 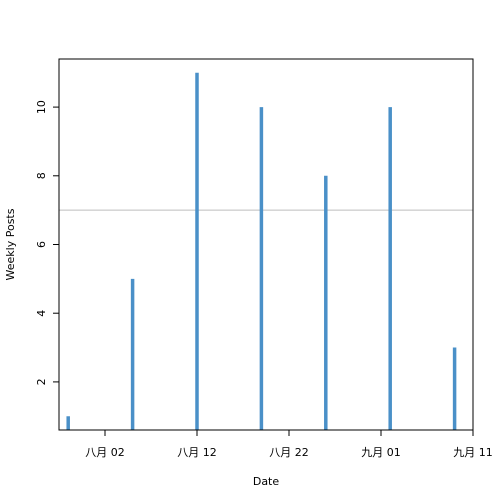 What do you see at coordinates (289, 452) in the screenshot?
I see `x-tick-label: 八月 22` at bounding box center [289, 452].